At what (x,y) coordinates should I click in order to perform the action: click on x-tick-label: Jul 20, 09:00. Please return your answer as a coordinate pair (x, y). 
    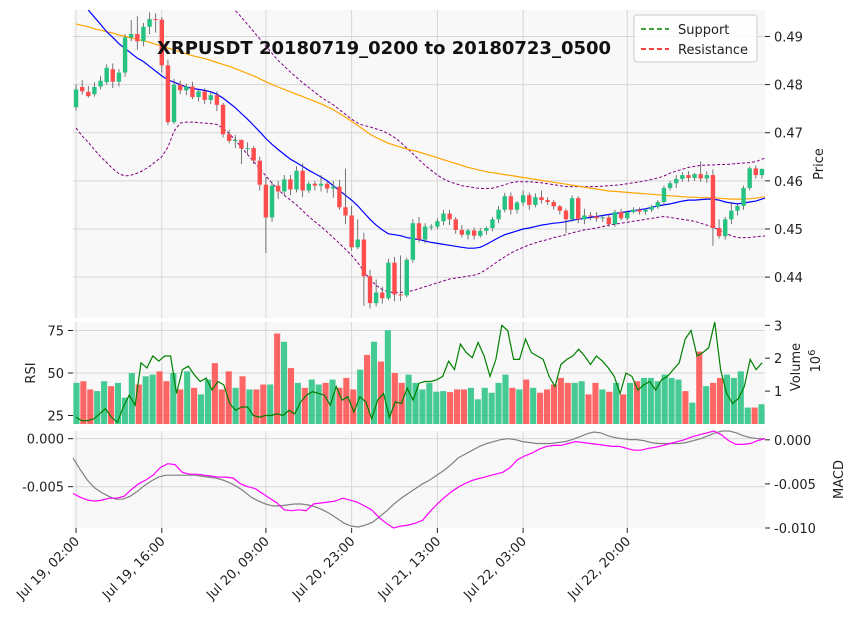
    Looking at the image, I should click on (237, 568).